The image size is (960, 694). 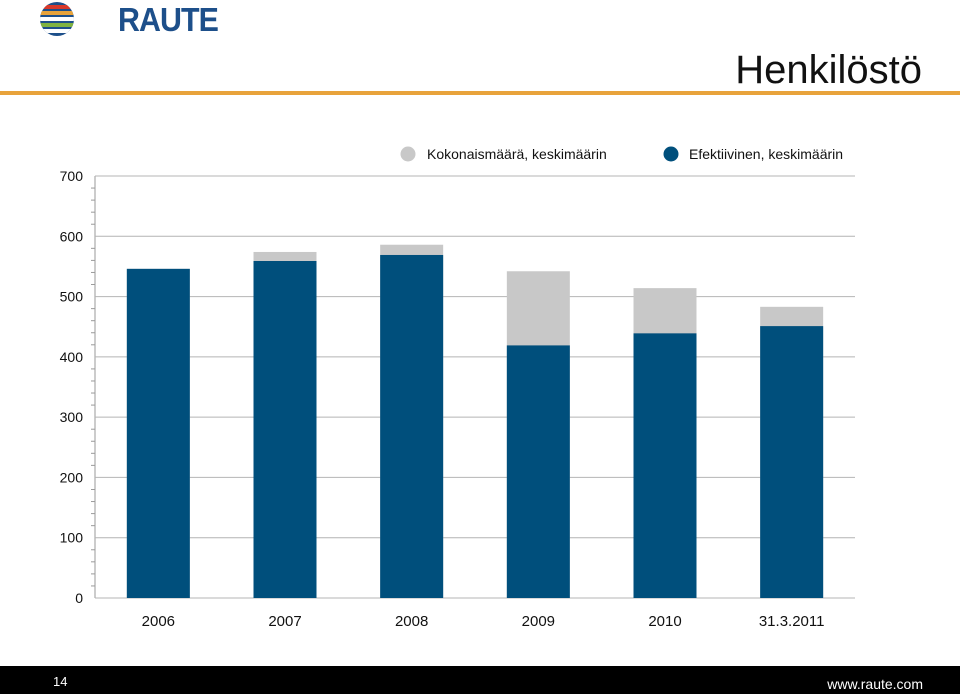 What do you see at coordinates (158, 621) in the screenshot?
I see `x-tick-label: 2006` at bounding box center [158, 621].